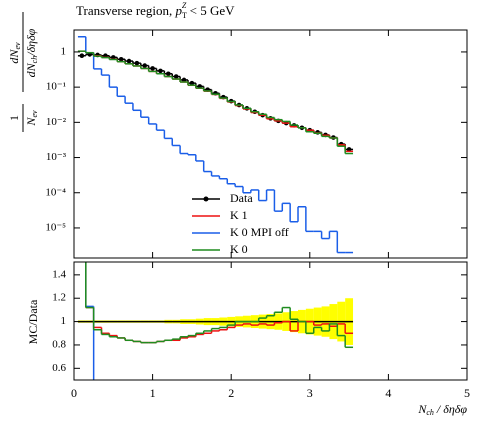 This screenshot has height=421, width=482. What do you see at coordinates (23, 72) in the screenshot?
I see `y-axis-label: 1 Nev dNev dNch/δηδφ` at bounding box center [23, 72].